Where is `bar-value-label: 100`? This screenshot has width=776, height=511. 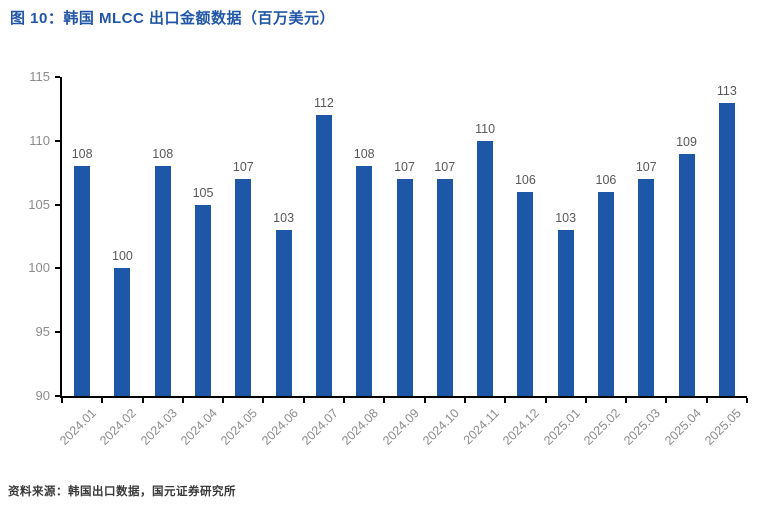
bar-value-label: 100 is located at coordinates (122, 256).